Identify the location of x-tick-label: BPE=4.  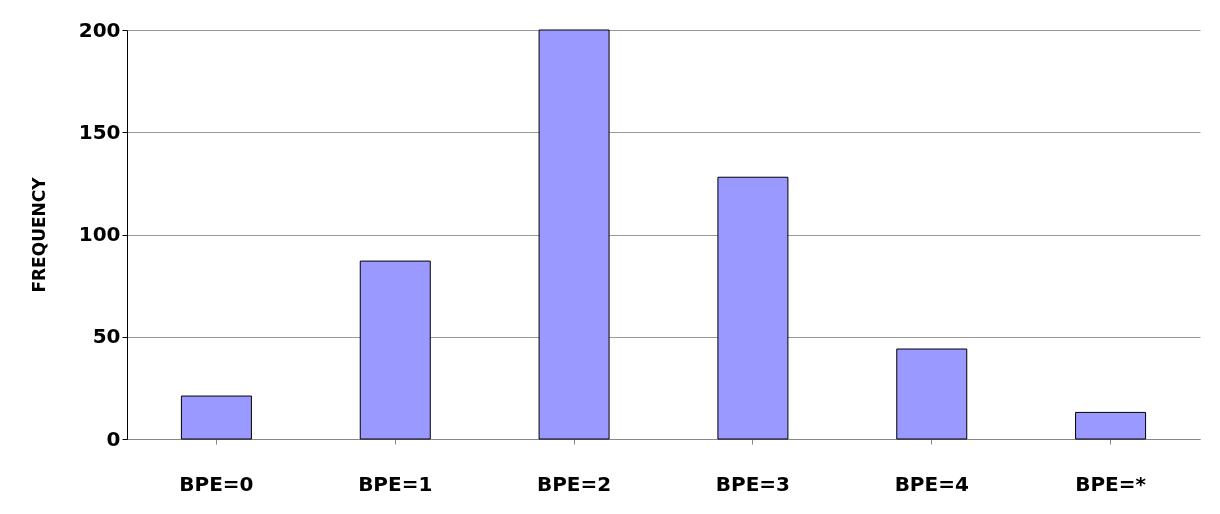
(931, 483).